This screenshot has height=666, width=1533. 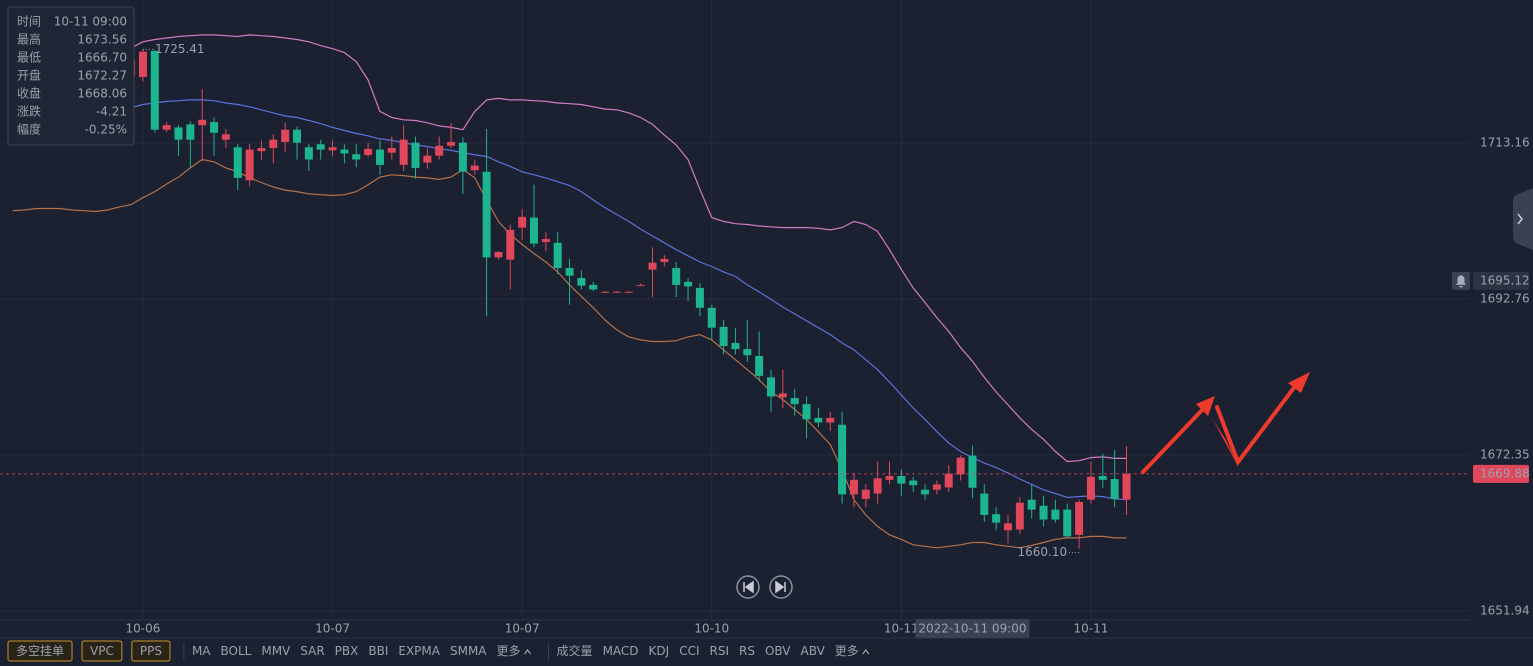 What do you see at coordinates (621, 651) in the screenshot?
I see `indicator-button: MACD` at bounding box center [621, 651].